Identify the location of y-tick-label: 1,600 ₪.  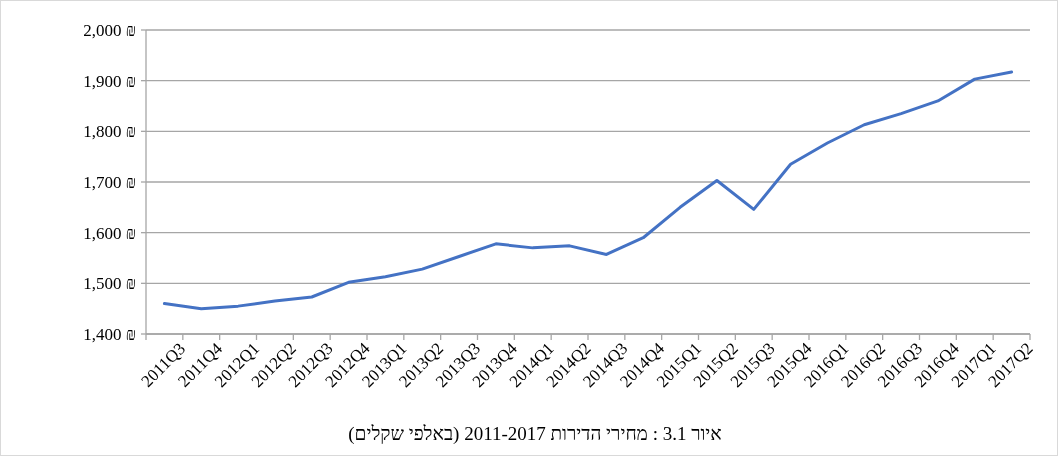
(109, 233).